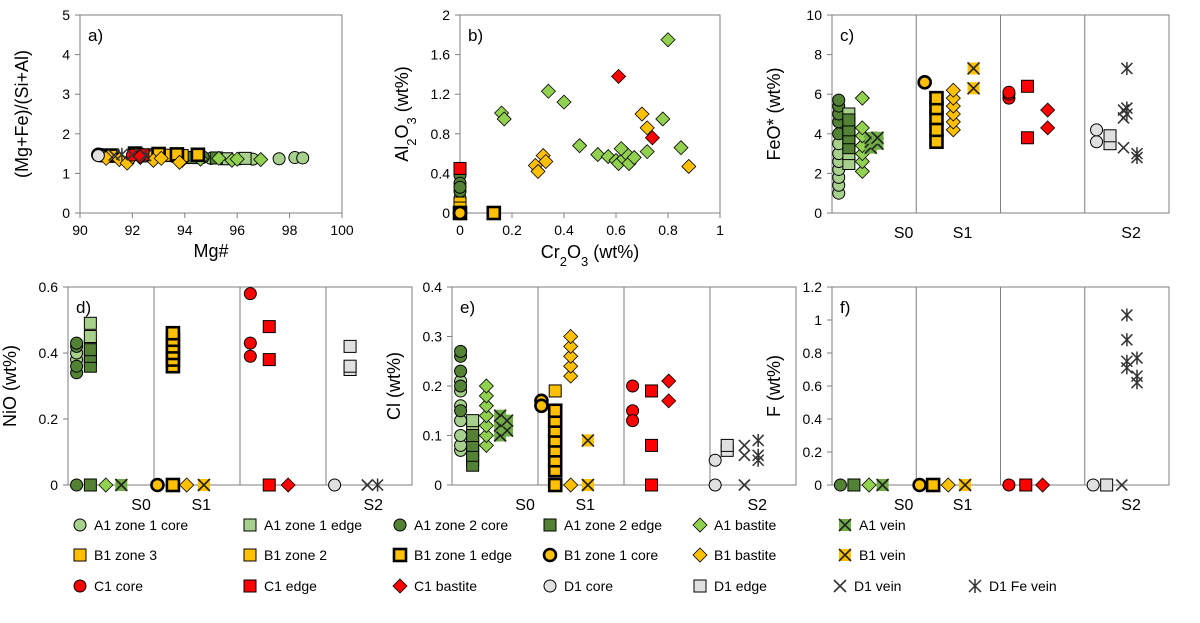 The image size is (1200, 623). I want to click on panel-tag: a), so click(95, 35).